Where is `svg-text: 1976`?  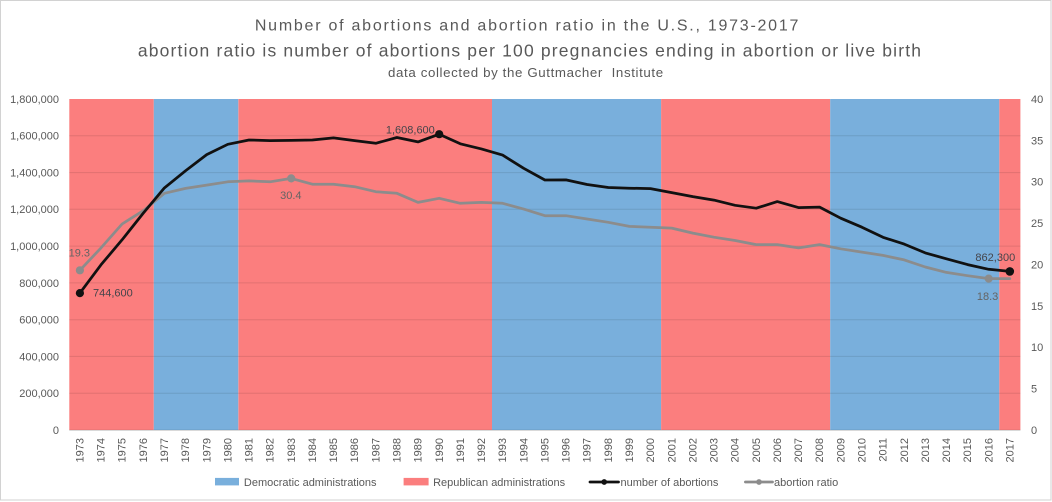 svg-text: 1976 is located at coordinates (144, 450).